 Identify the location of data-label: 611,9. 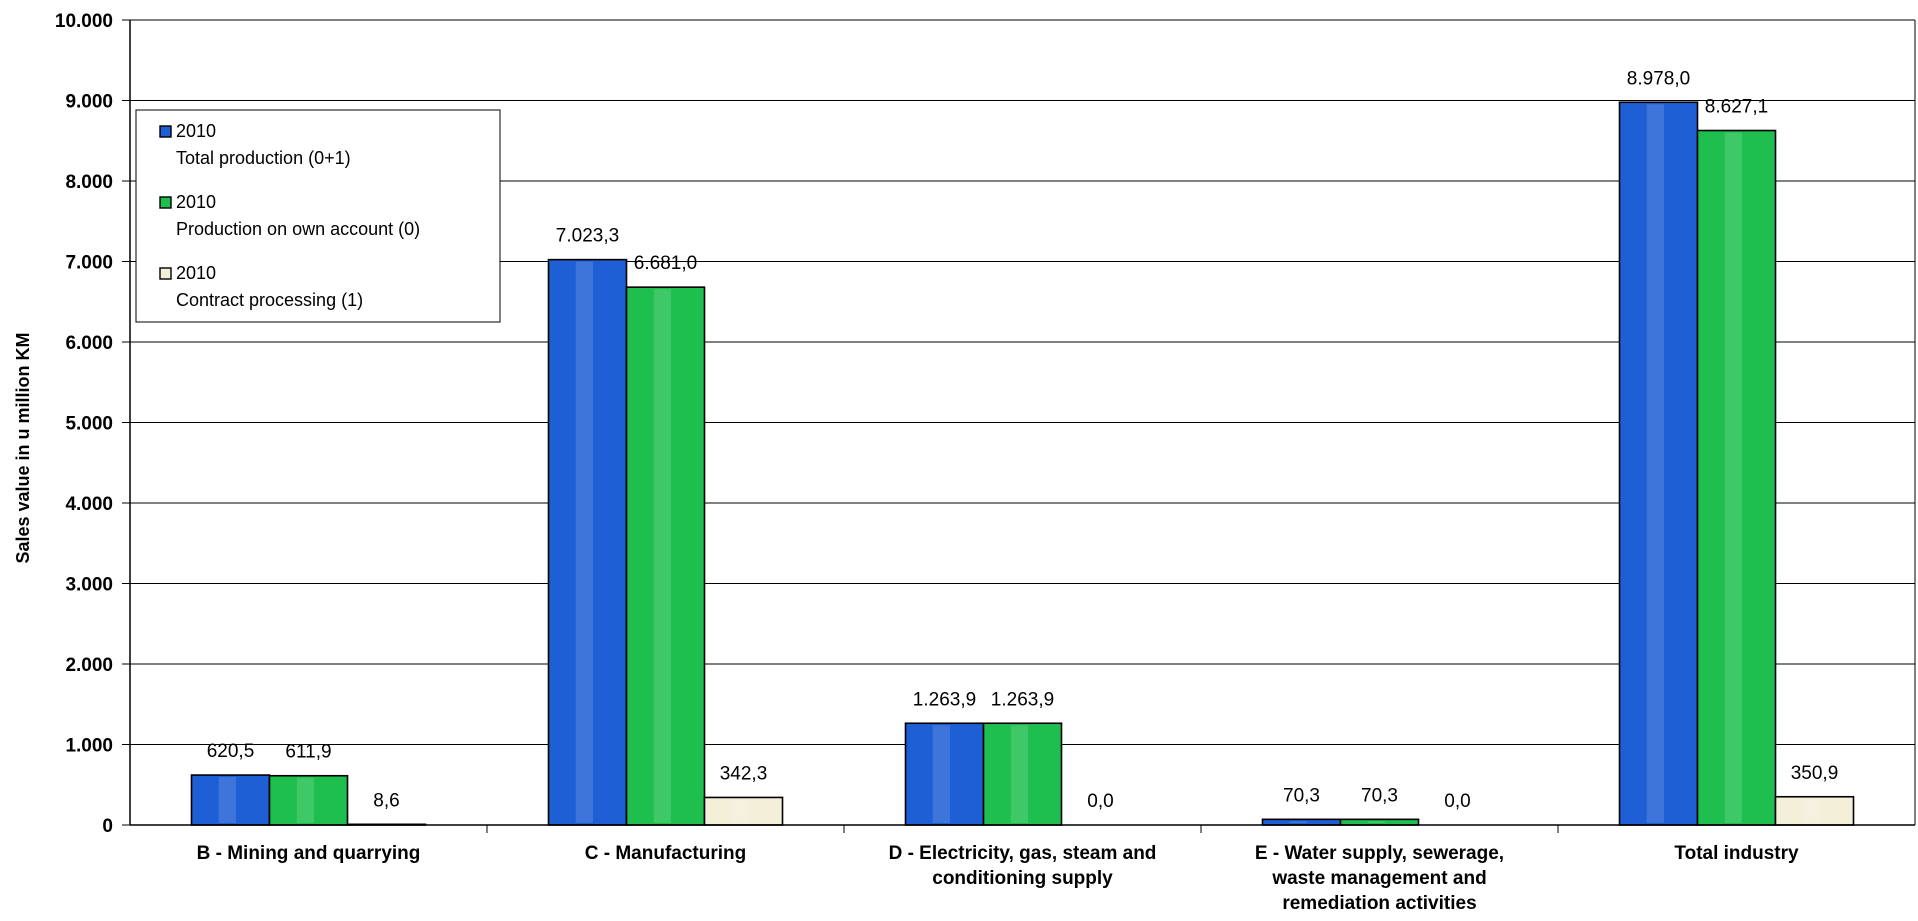
(308, 752).